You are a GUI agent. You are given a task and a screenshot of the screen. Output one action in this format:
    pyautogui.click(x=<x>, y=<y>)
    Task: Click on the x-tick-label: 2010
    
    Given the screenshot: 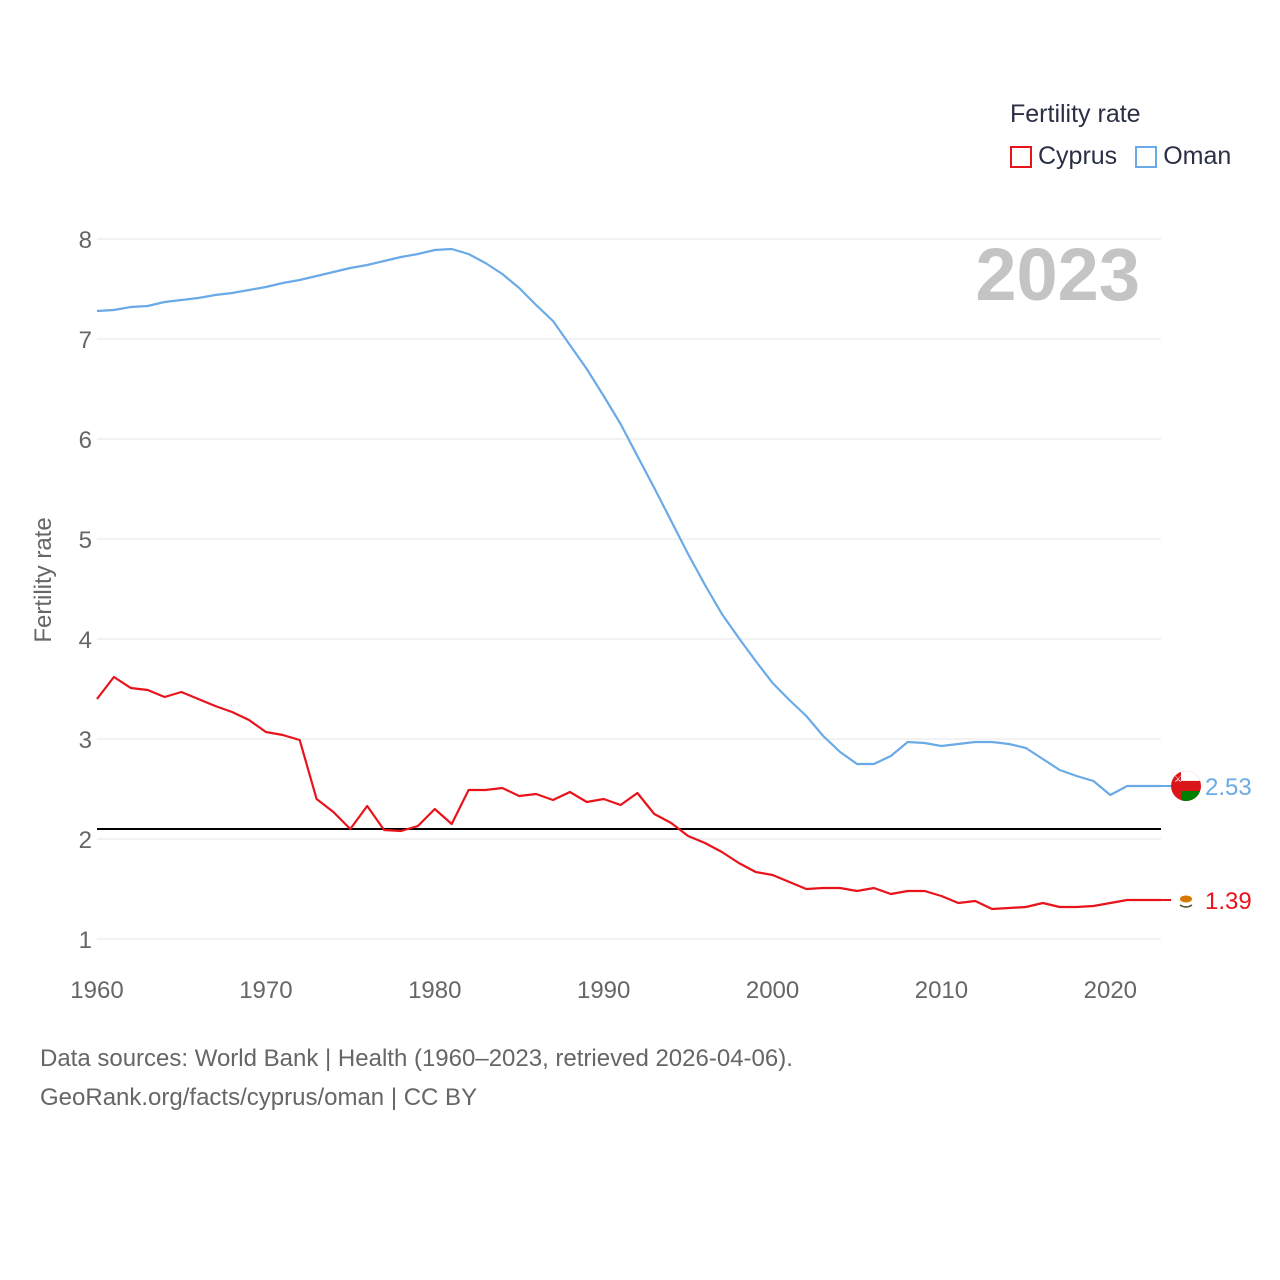 What is the action you would take?
    pyautogui.click(x=941, y=990)
    